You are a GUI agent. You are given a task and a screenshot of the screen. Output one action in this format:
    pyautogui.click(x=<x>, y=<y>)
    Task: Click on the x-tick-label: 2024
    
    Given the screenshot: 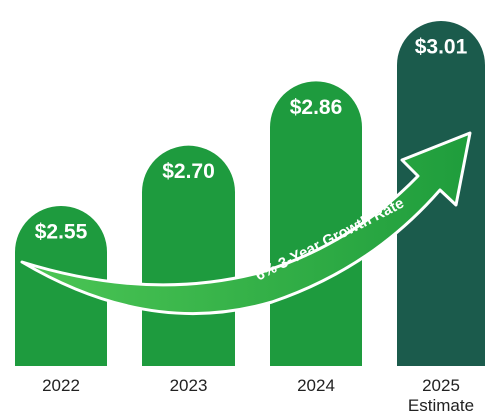 What is the action you would take?
    pyautogui.click(x=316, y=385)
    